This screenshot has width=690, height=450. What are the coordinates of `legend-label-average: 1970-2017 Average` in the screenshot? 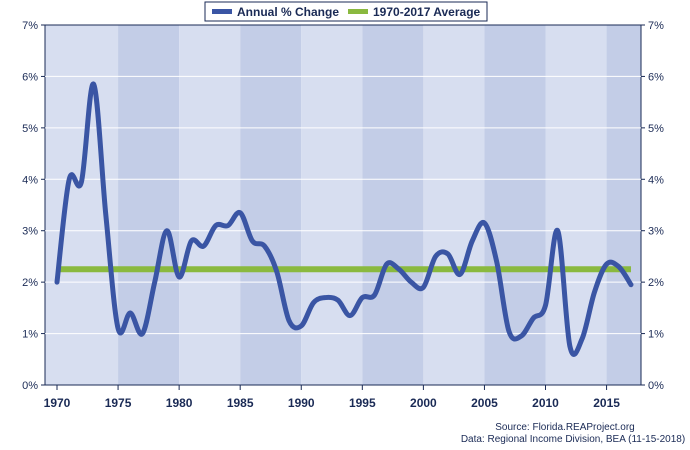 It's located at (427, 12).